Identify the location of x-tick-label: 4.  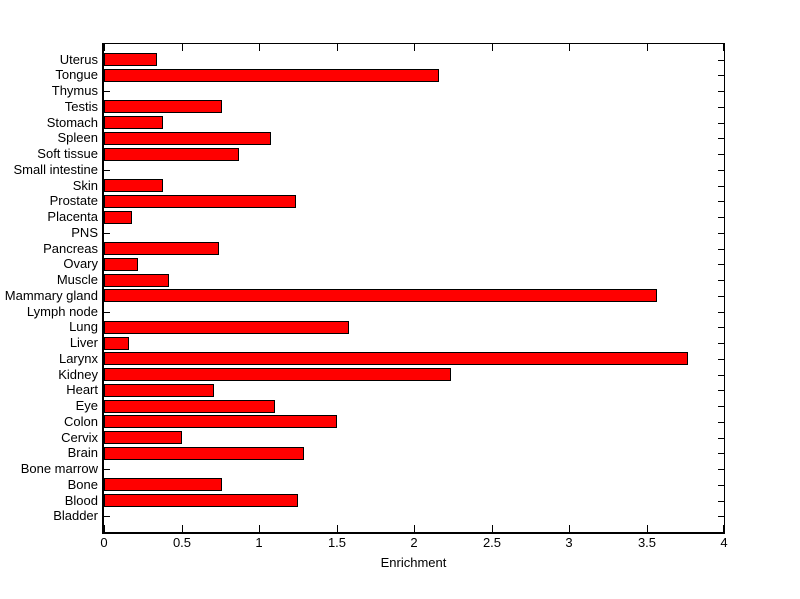
(724, 542).